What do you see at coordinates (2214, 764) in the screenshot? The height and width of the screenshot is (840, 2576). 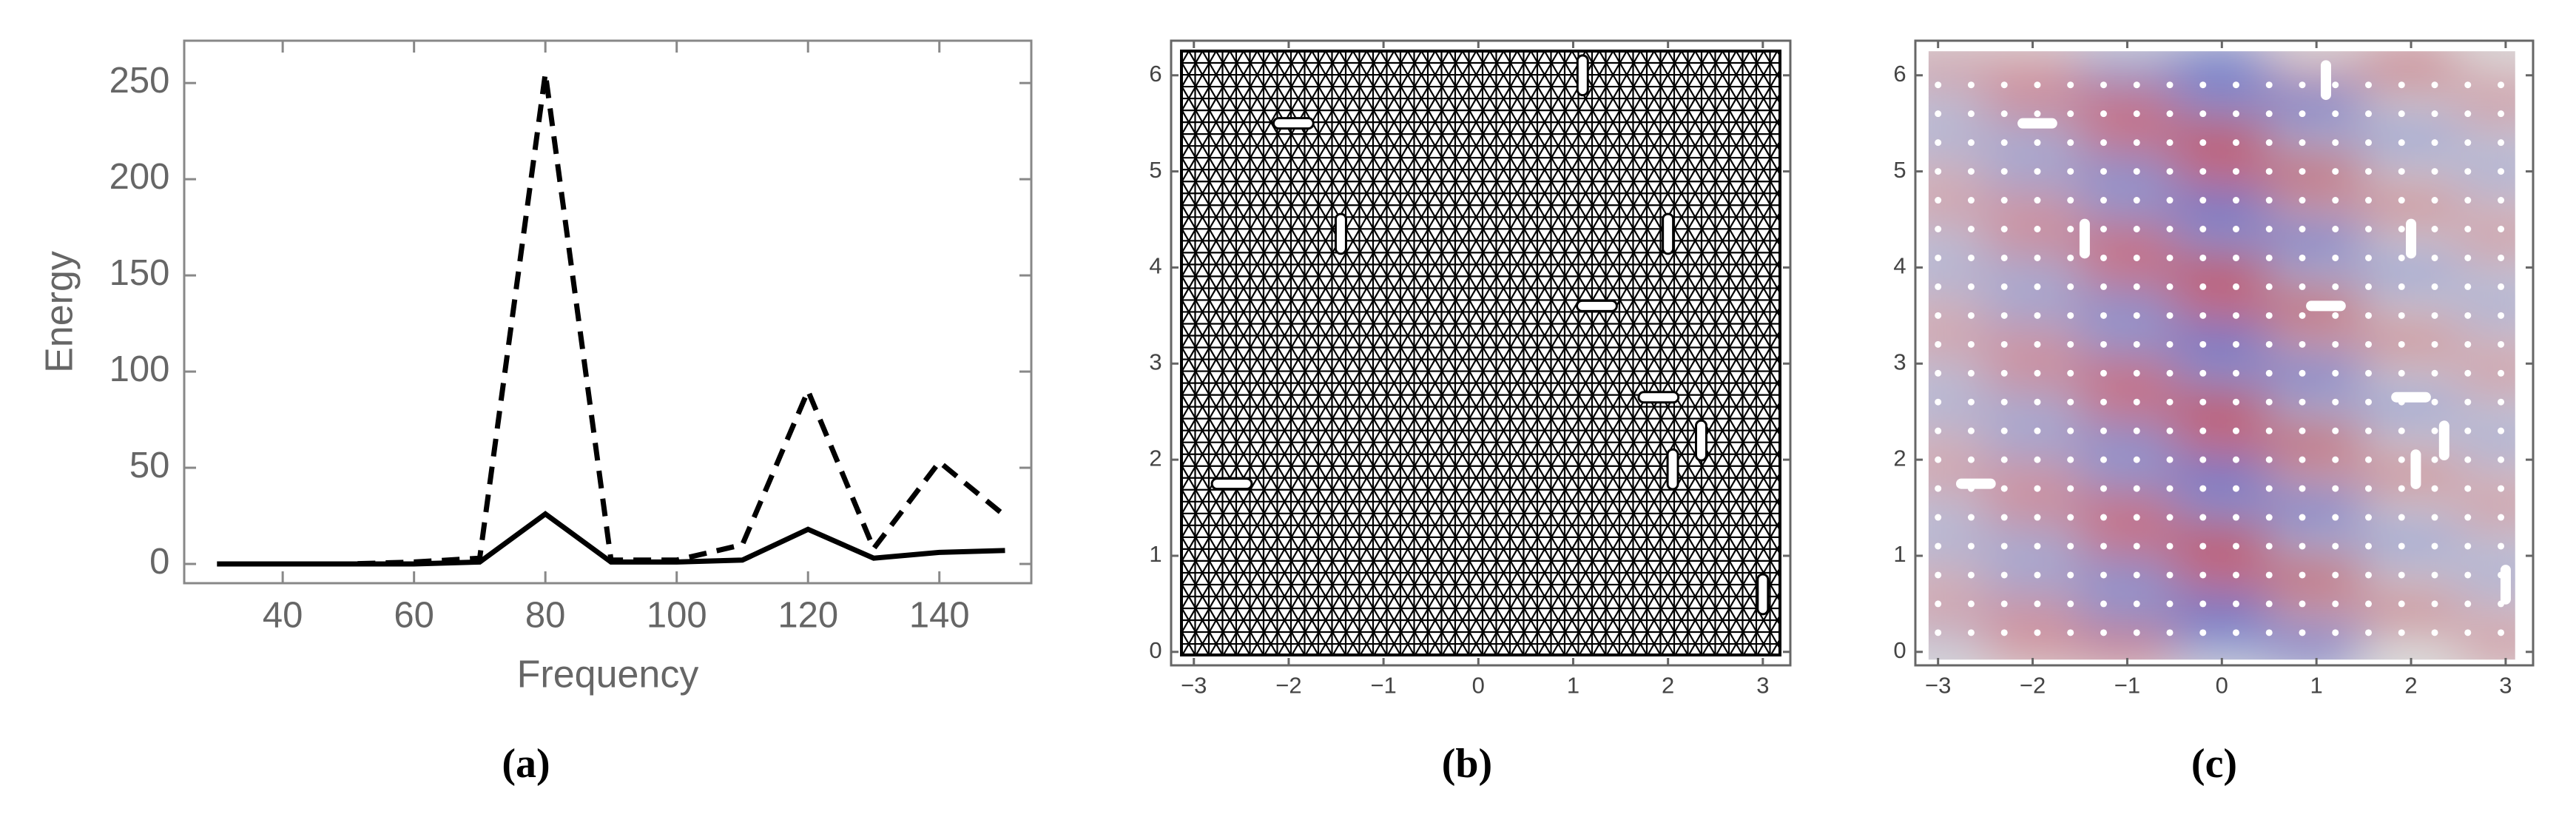 I see `panel-caption: (c)` at bounding box center [2214, 764].